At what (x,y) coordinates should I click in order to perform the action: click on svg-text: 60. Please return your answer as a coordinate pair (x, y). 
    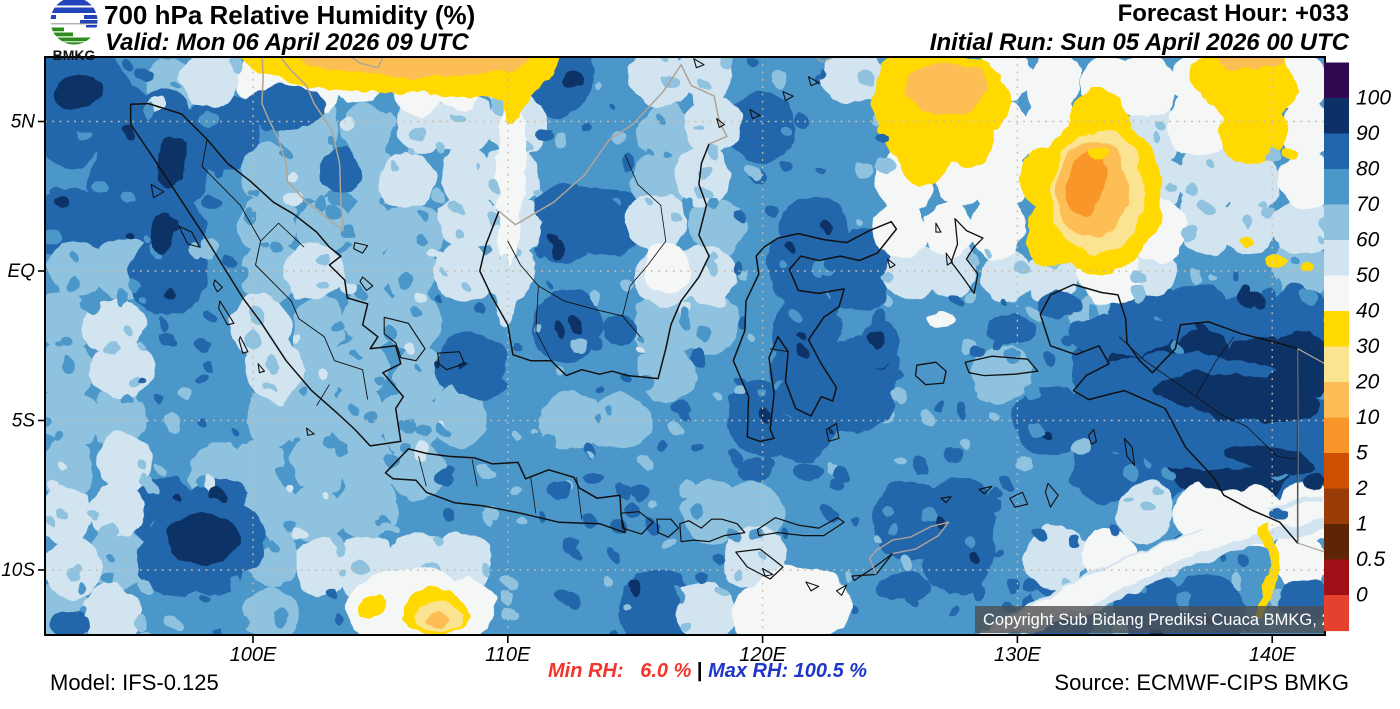
    Looking at the image, I should click on (1368, 240).